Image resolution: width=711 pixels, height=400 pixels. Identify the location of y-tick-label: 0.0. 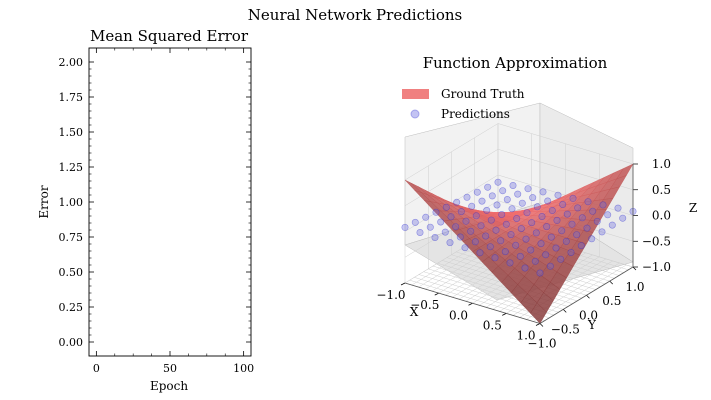
(588, 315).